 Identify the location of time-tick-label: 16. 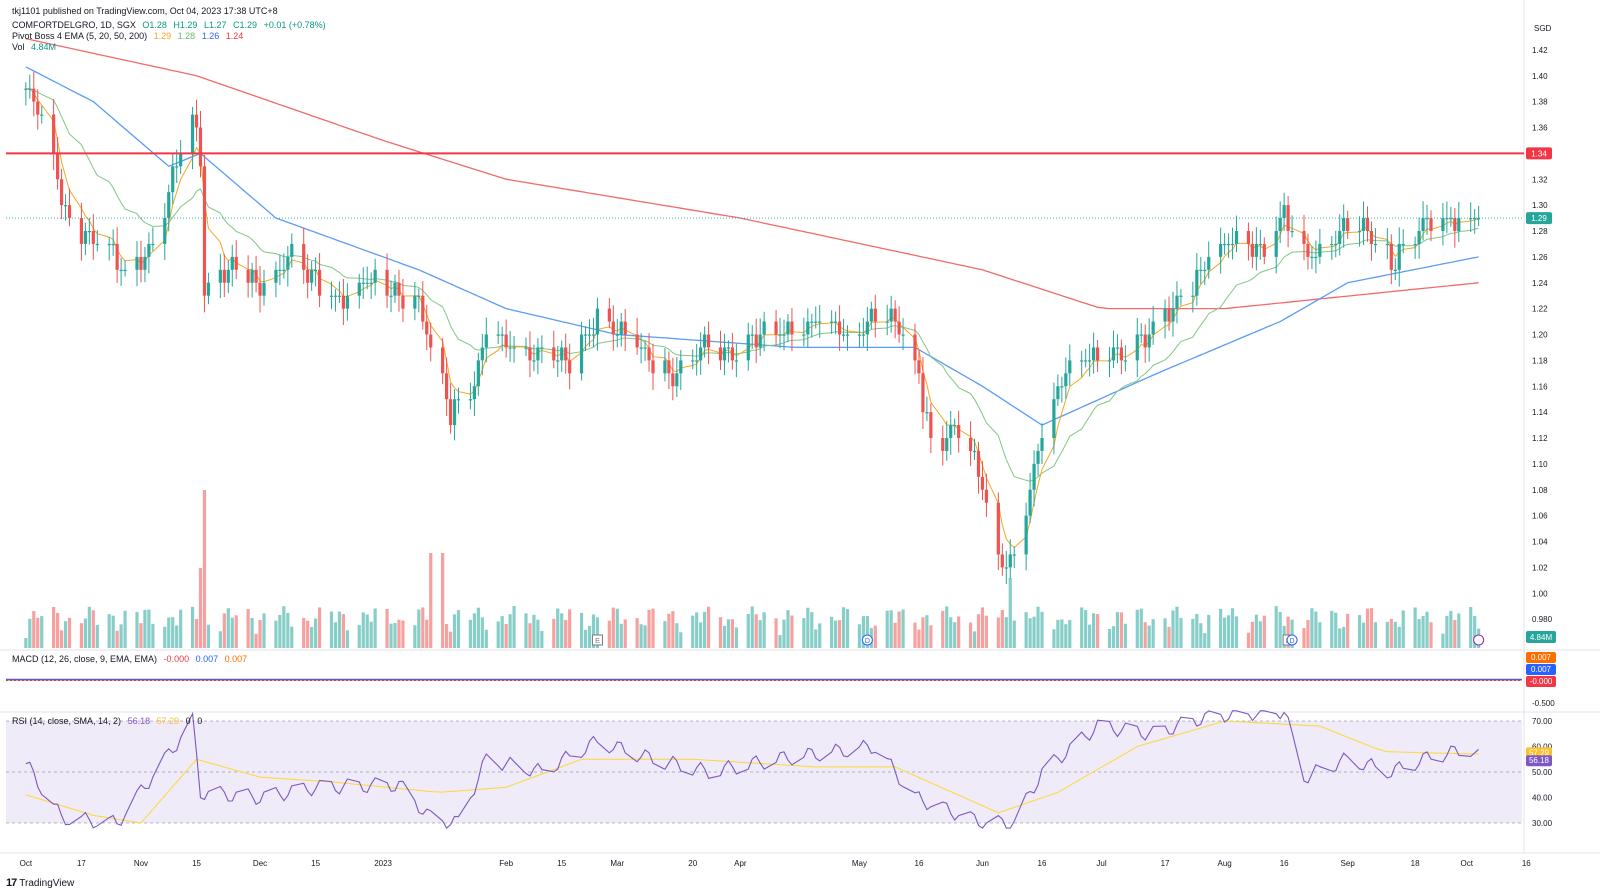
(1526, 863).